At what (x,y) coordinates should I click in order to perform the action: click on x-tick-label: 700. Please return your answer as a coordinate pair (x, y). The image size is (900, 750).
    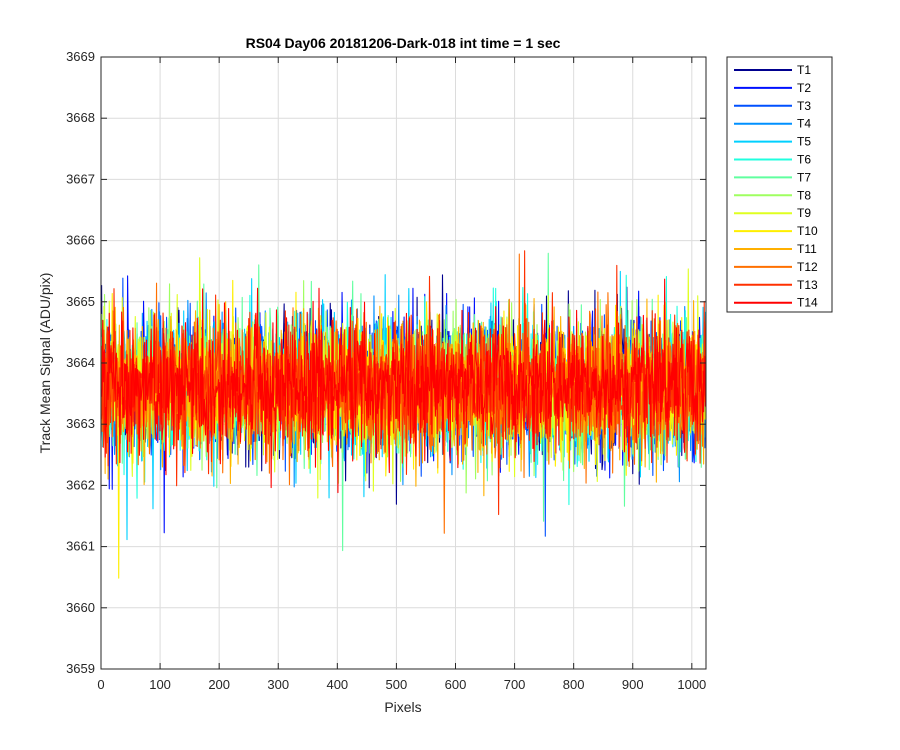
    Looking at the image, I should click on (515, 684).